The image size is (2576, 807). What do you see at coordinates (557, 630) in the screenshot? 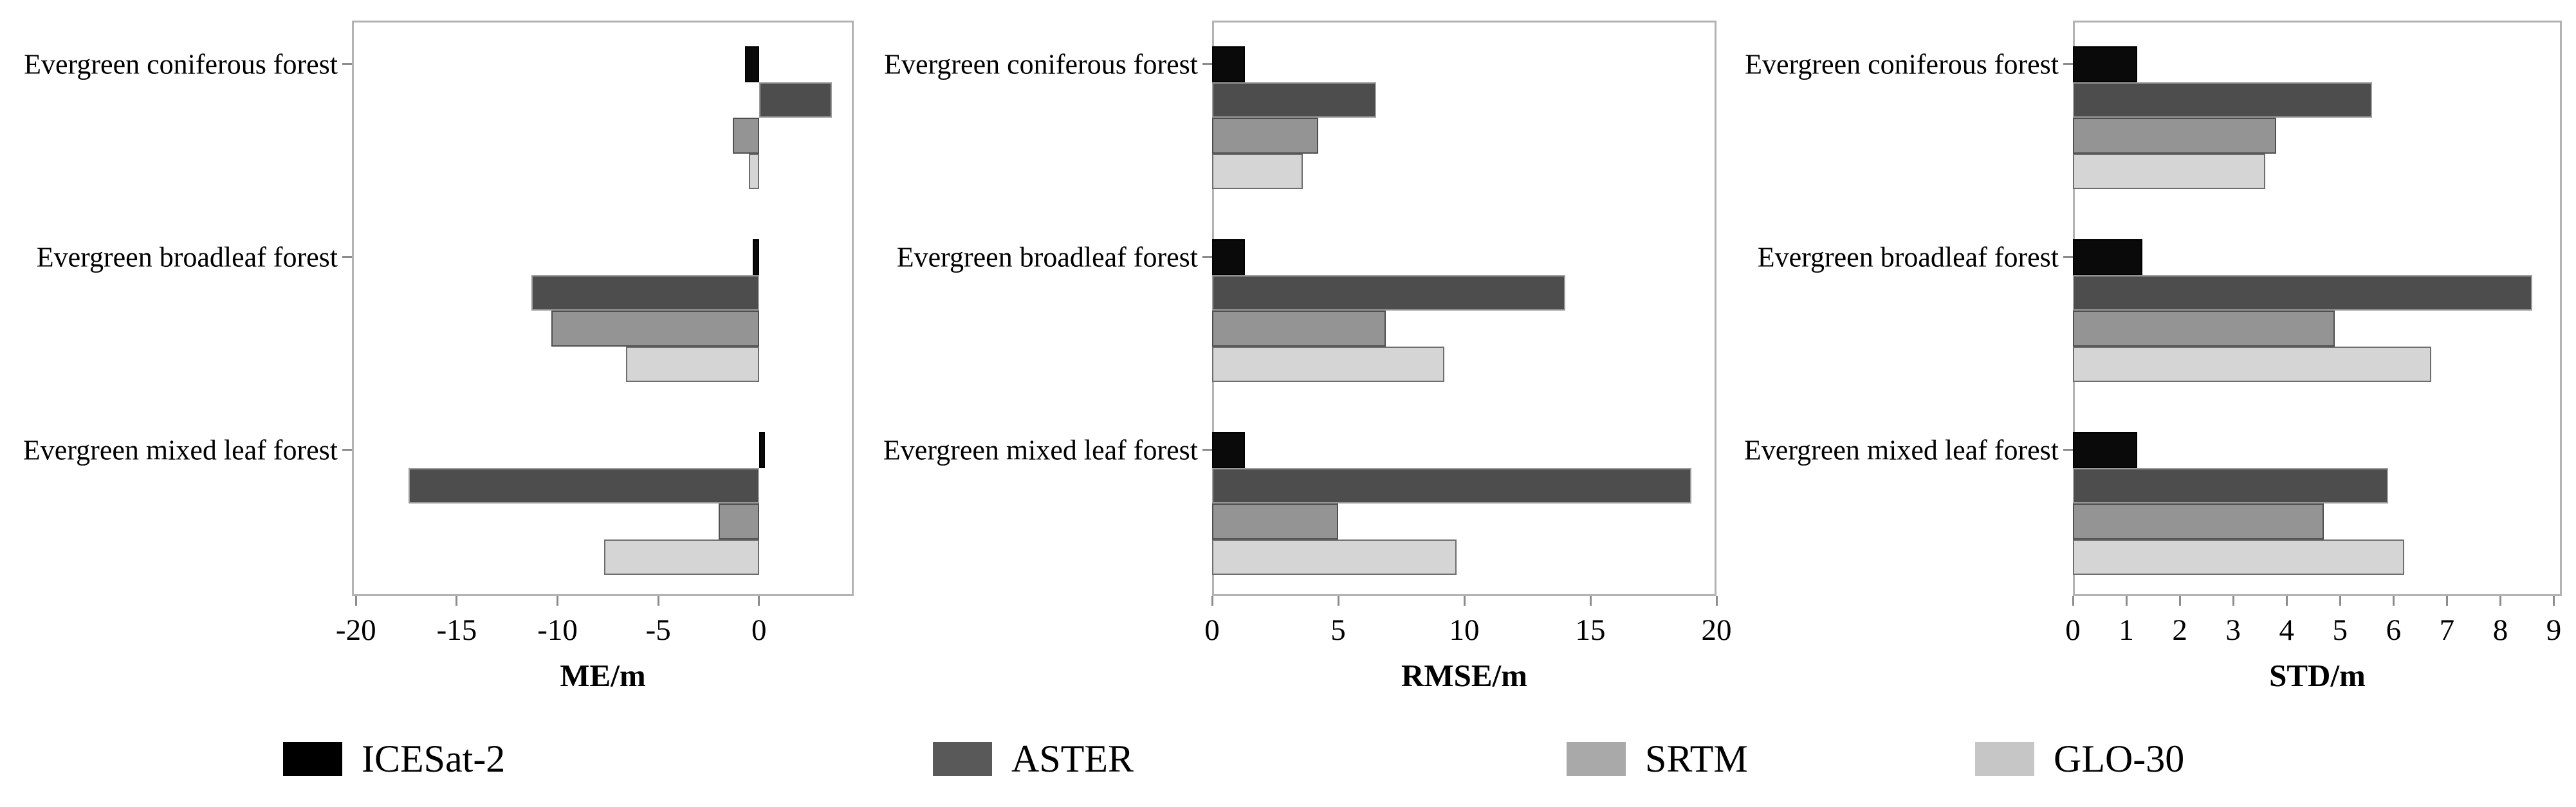
I see `x-tick-label: -10` at bounding box center [557, 630].